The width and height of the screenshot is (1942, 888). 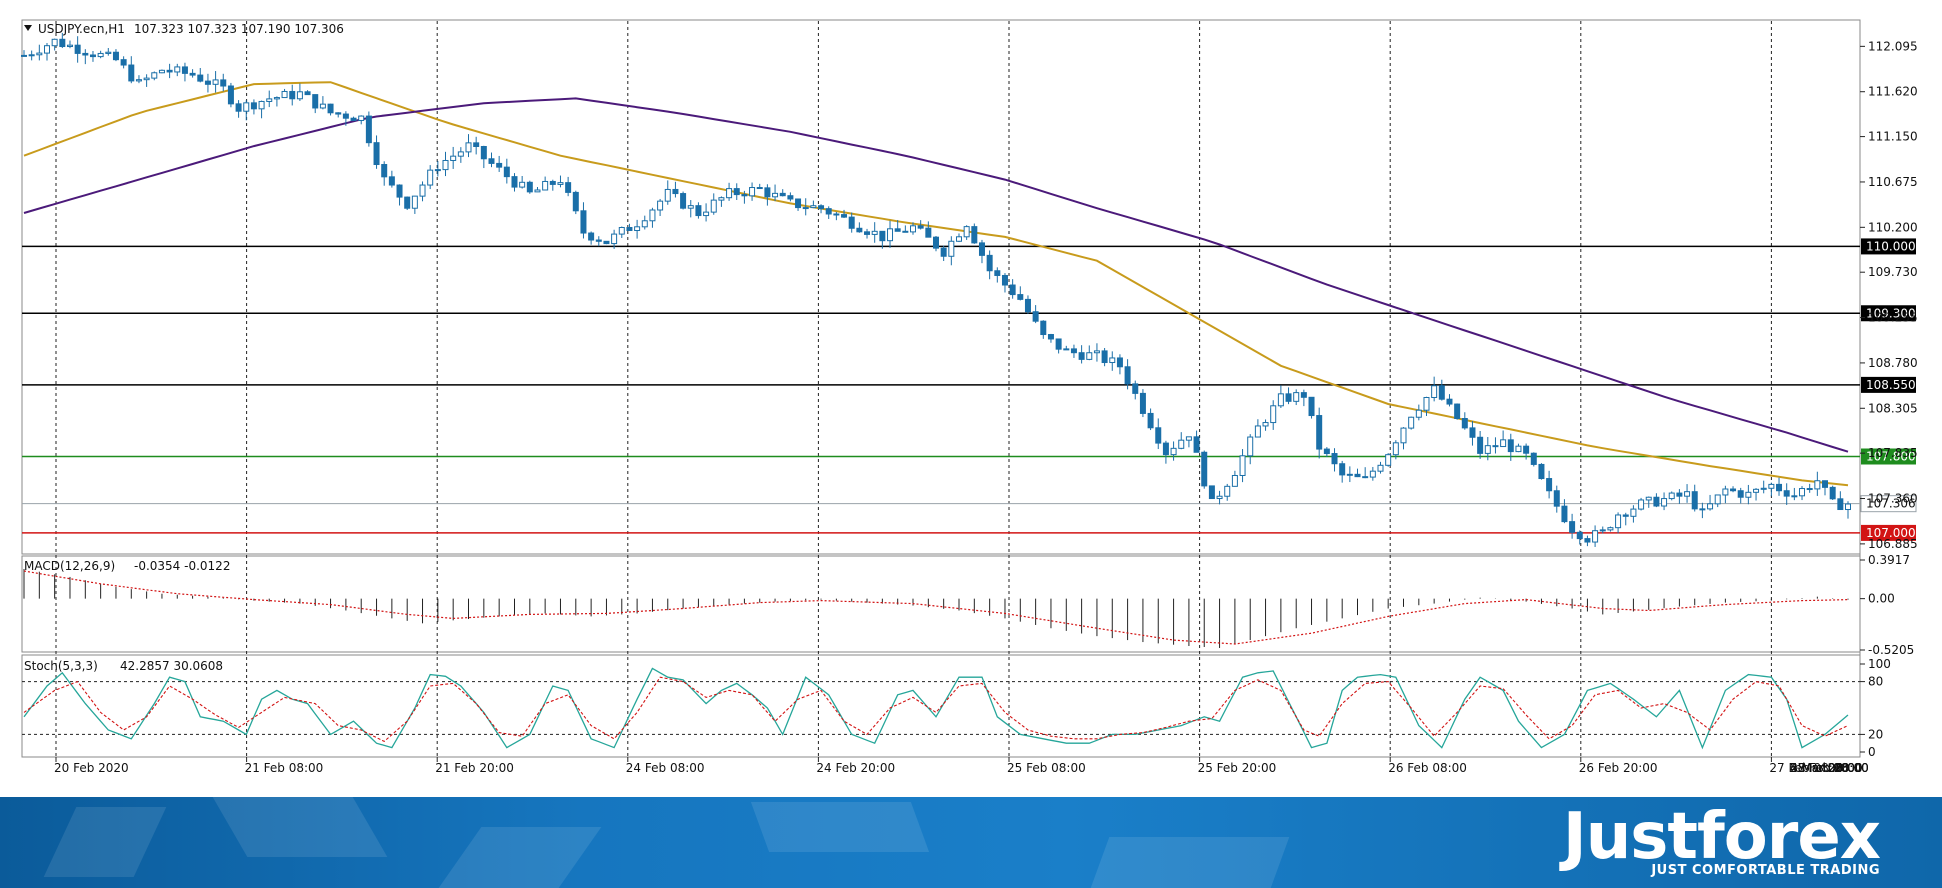 I want to click on dropdown-triangle-icon, so click(x=28, y=28).